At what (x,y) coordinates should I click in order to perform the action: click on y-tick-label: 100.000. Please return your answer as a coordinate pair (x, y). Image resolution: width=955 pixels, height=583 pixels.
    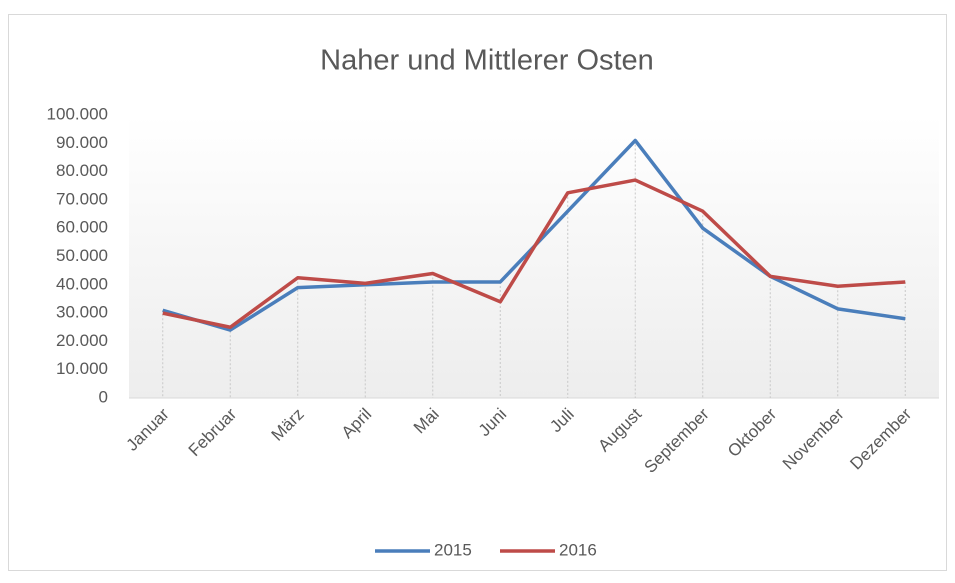
    Looking at the image, I should click on (77, 113).